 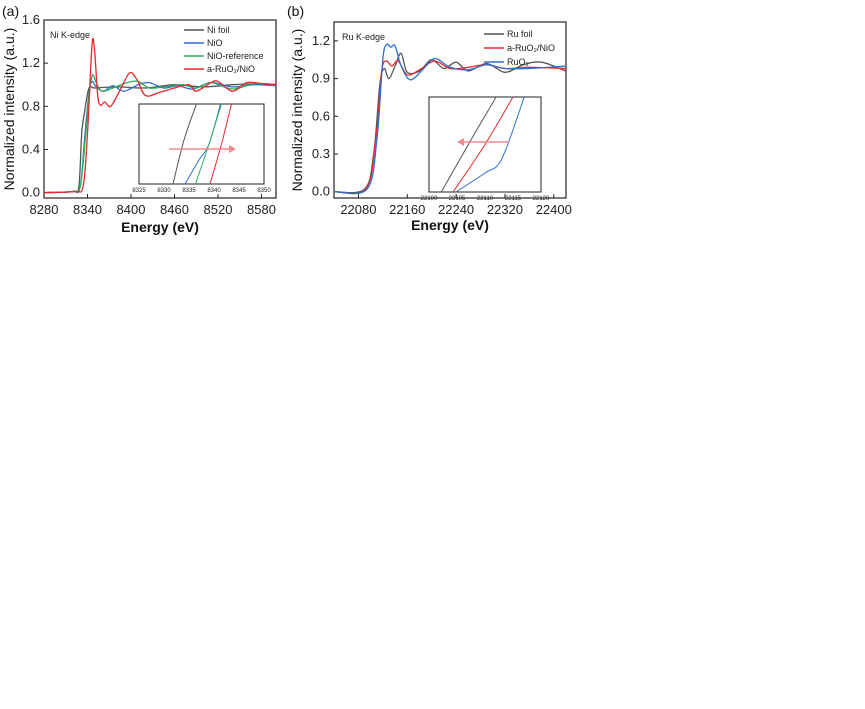 I want to click on x-tick-label: 8520, so click(x=218, y=209).